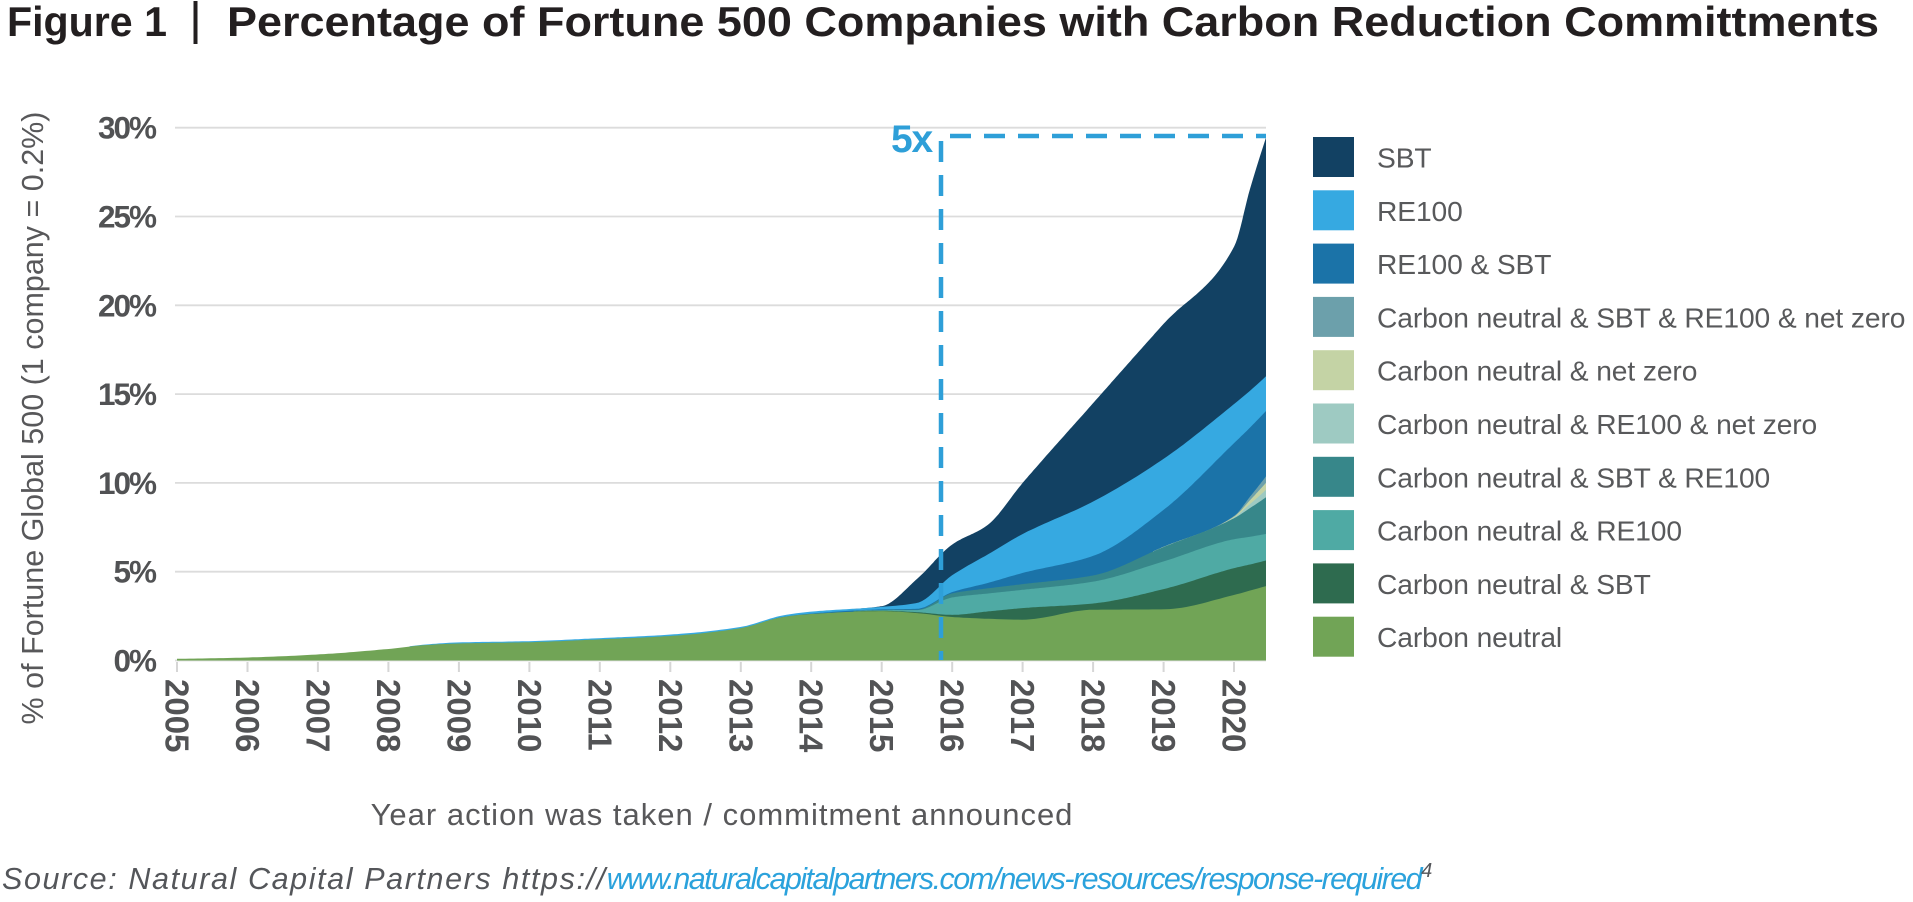 Image resolution: width=1913 pixels, height=902 pixels. I want to click on svg-text: 20%, so click(127, 305).